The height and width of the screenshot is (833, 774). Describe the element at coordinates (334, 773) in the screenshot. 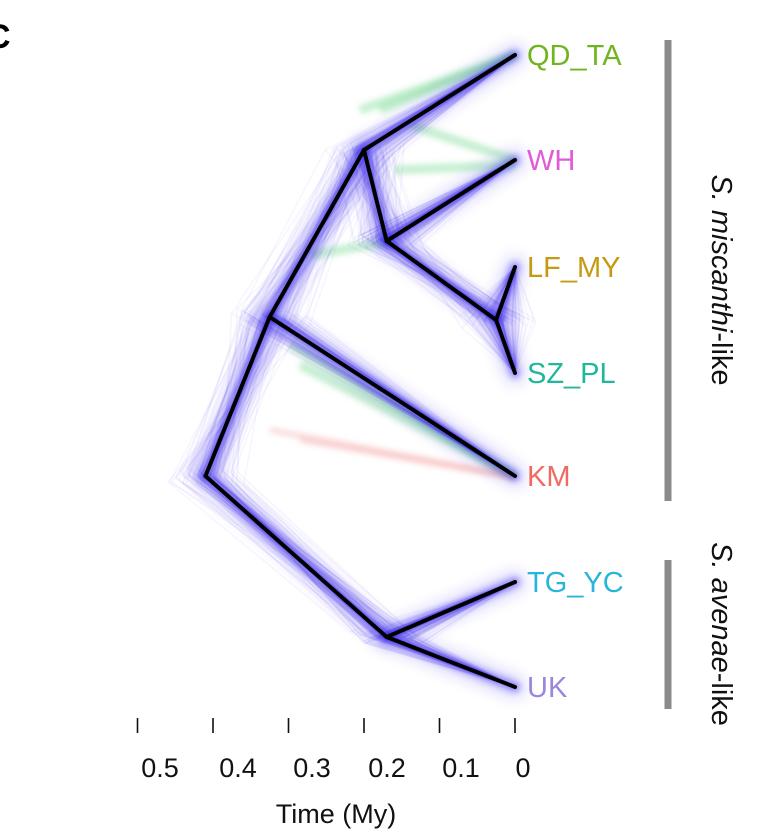

I see `time-axis: 0.5 0.4 0.3 0.2 0.1 0 Time (My)` at that location.